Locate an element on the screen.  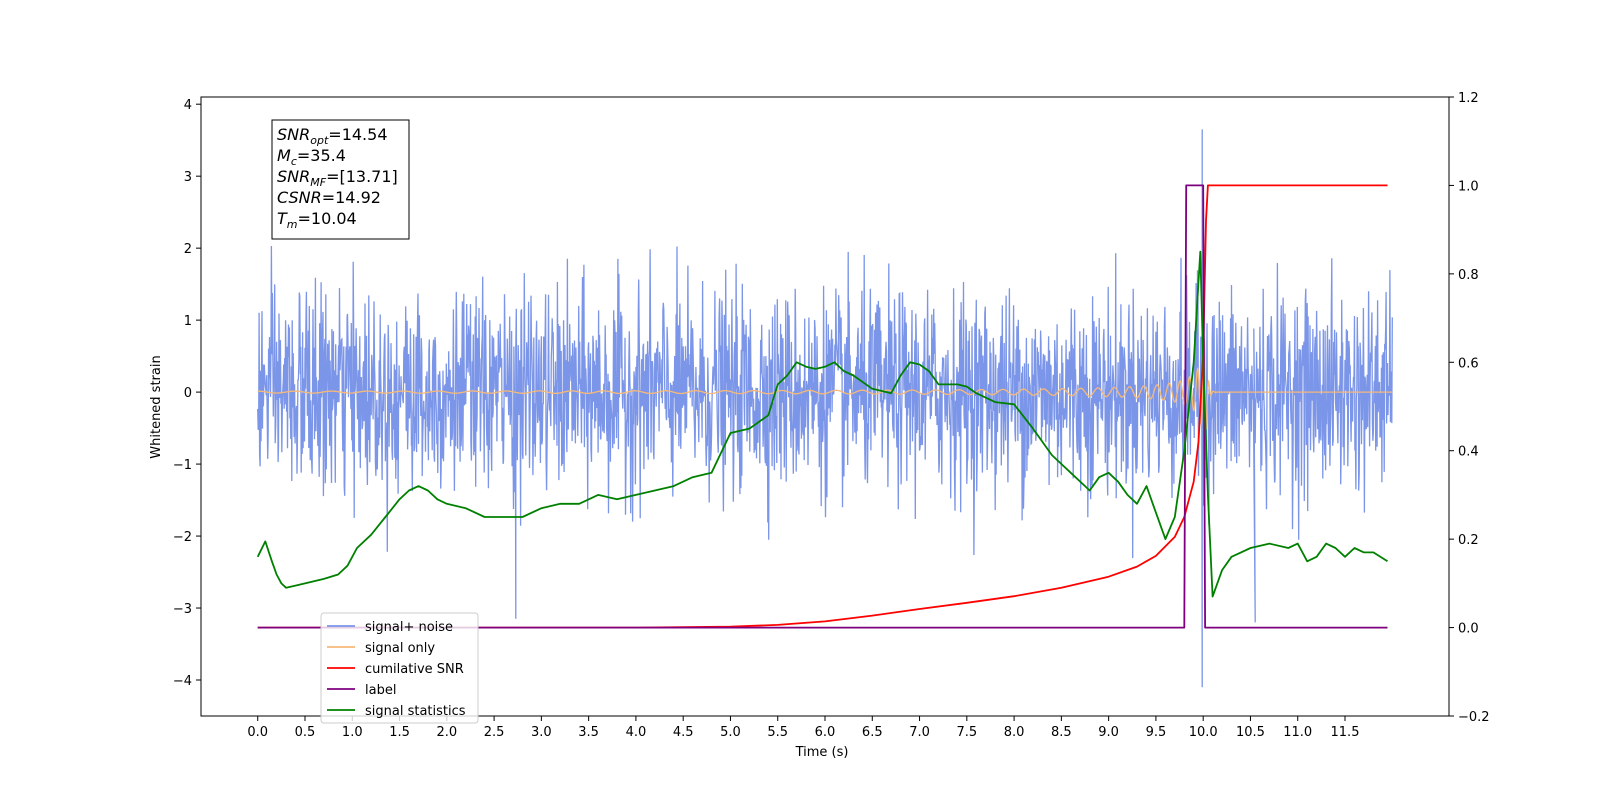
y-left-tick-label: −3 is located at coordinates (182, 609).